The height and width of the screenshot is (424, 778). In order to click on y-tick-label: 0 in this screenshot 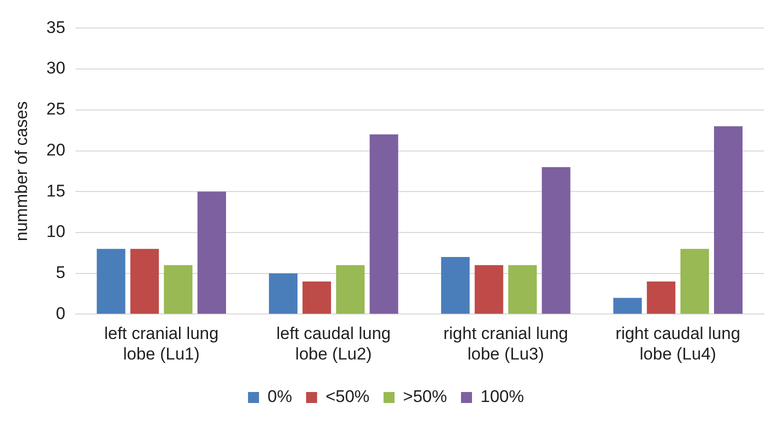, I will do `click(61, 313)`.